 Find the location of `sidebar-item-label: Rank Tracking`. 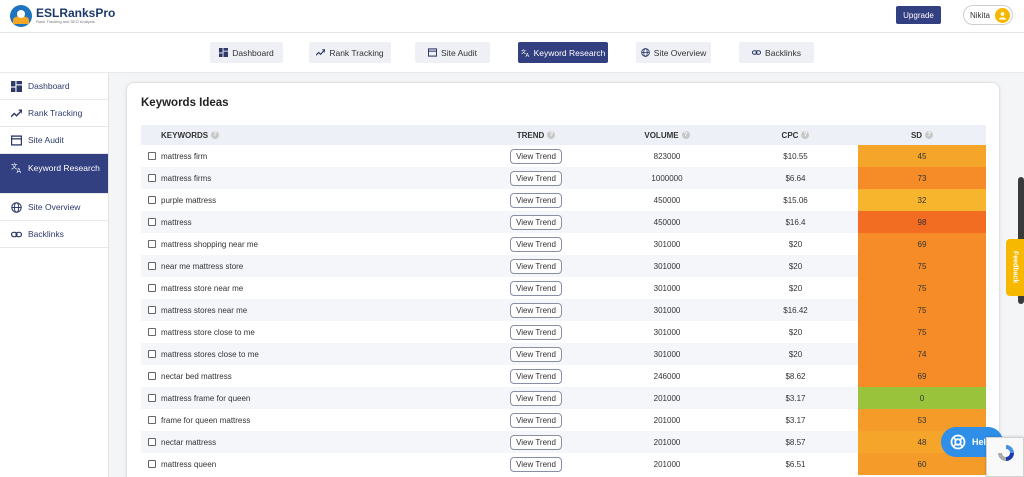

sidebar-item-label: Rank Tracking is located at coordinates (55, 113).